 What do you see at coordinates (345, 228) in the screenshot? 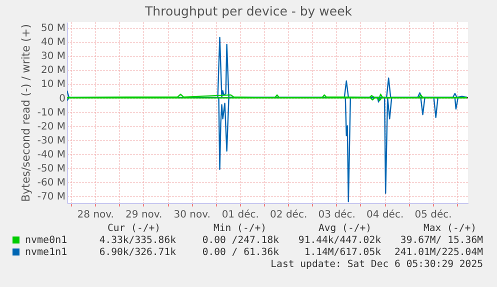
I see `text: Avg (-/+)` at bounding box center [345, 228].